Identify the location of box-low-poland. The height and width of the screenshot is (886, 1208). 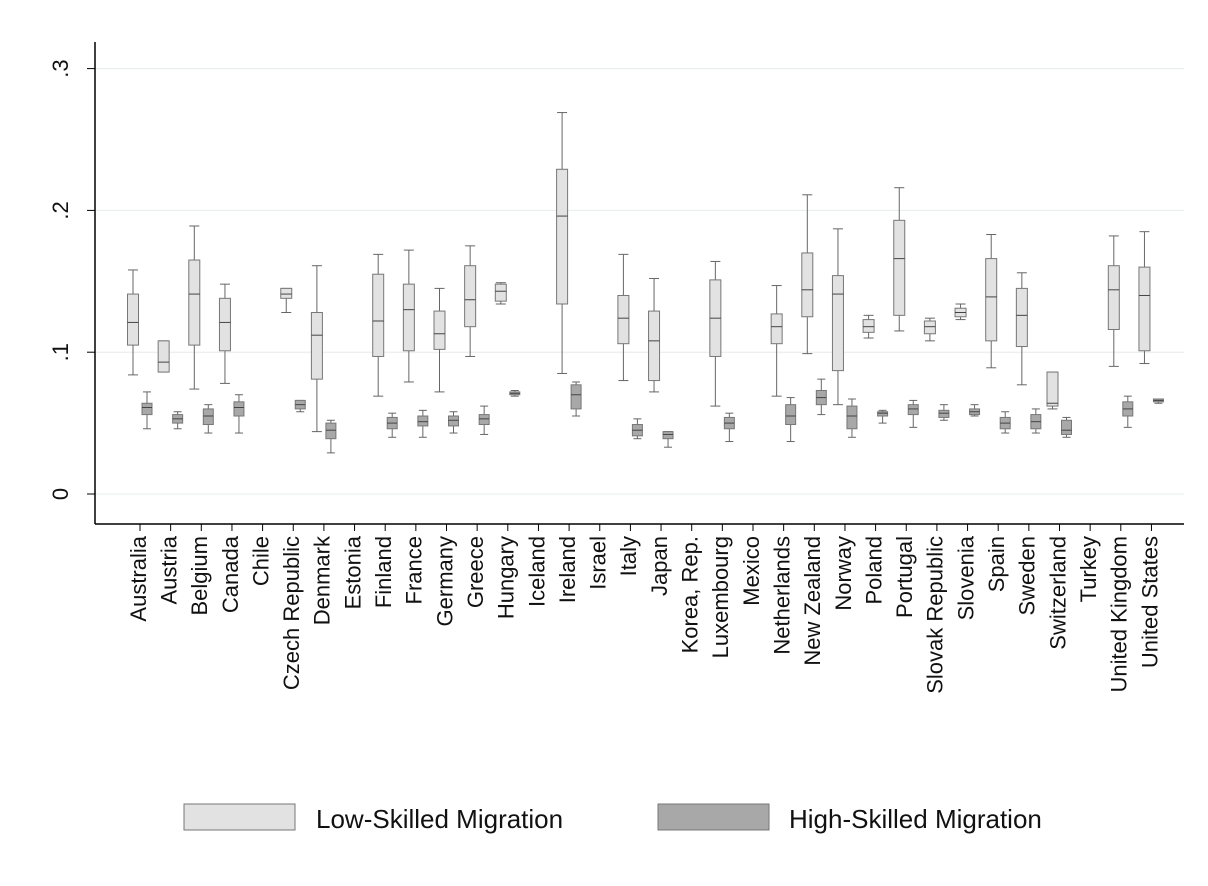
(868, 326).